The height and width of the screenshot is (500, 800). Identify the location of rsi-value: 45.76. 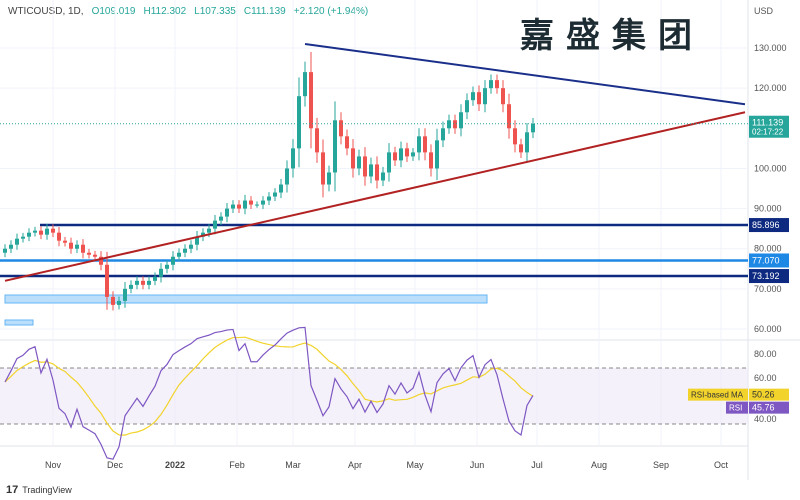
(763, 408).